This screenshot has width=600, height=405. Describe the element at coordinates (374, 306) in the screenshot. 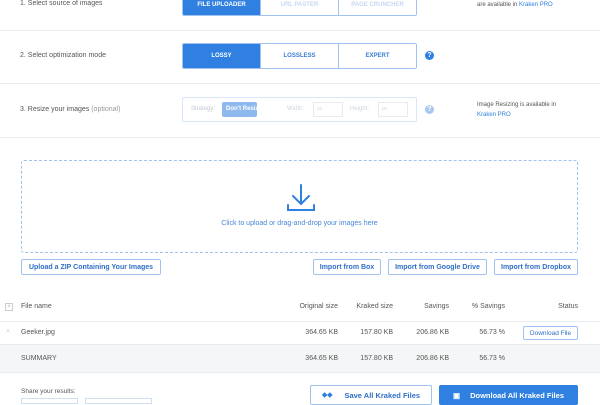

I see `header-kraked-size: Kraked size` at that location.